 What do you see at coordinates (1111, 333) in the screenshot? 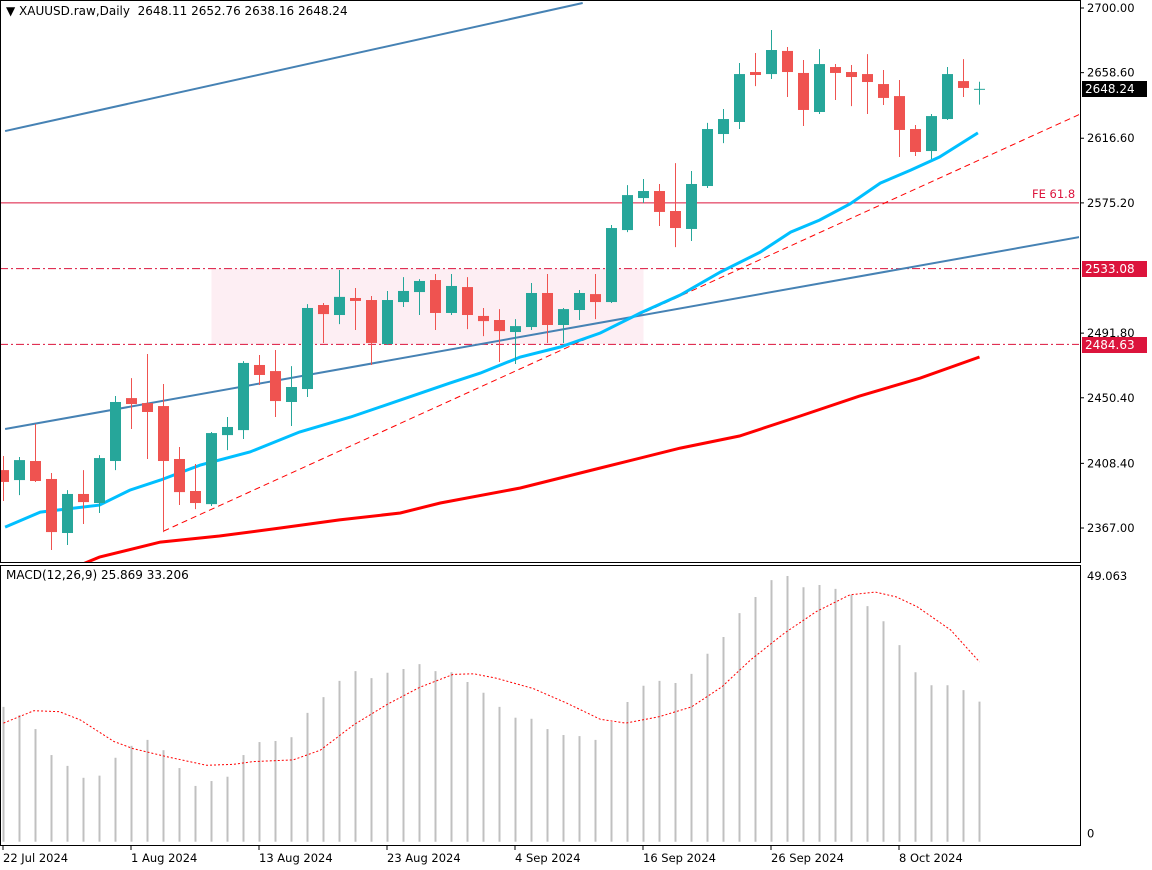
I see `y-axis-label: 2491.80` at bounding box center [1111, 333].